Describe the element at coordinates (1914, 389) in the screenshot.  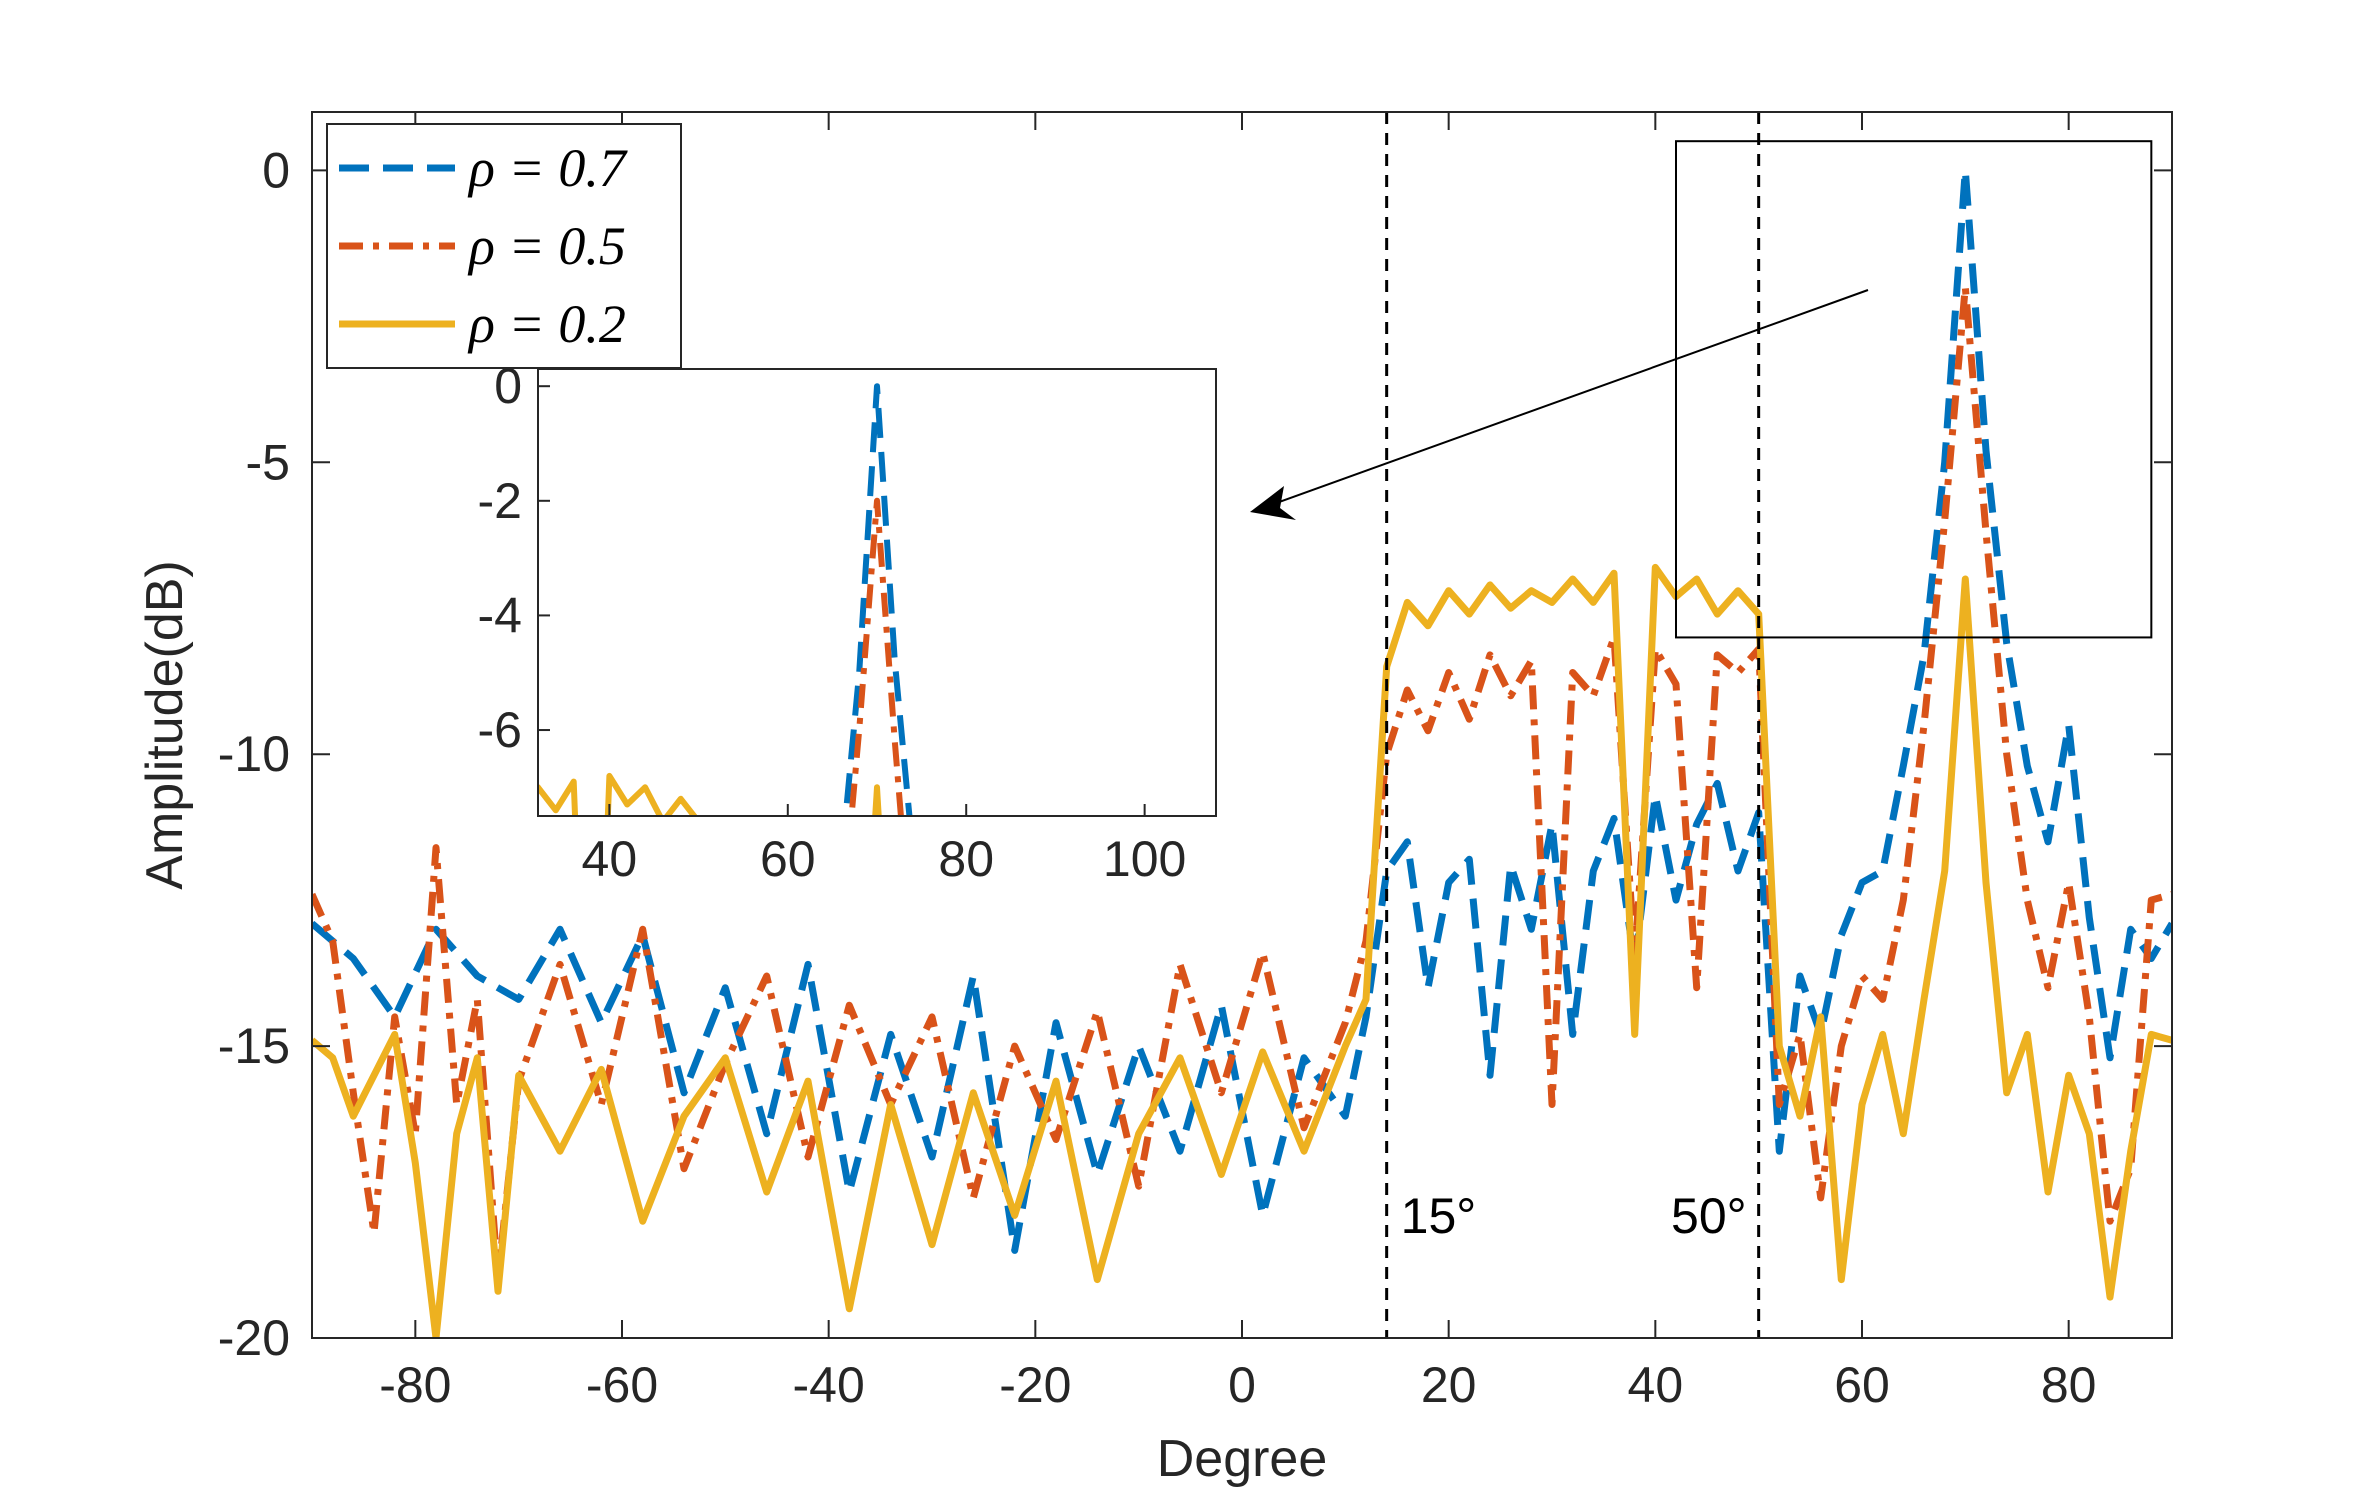
I see `zoom-box` at that location.